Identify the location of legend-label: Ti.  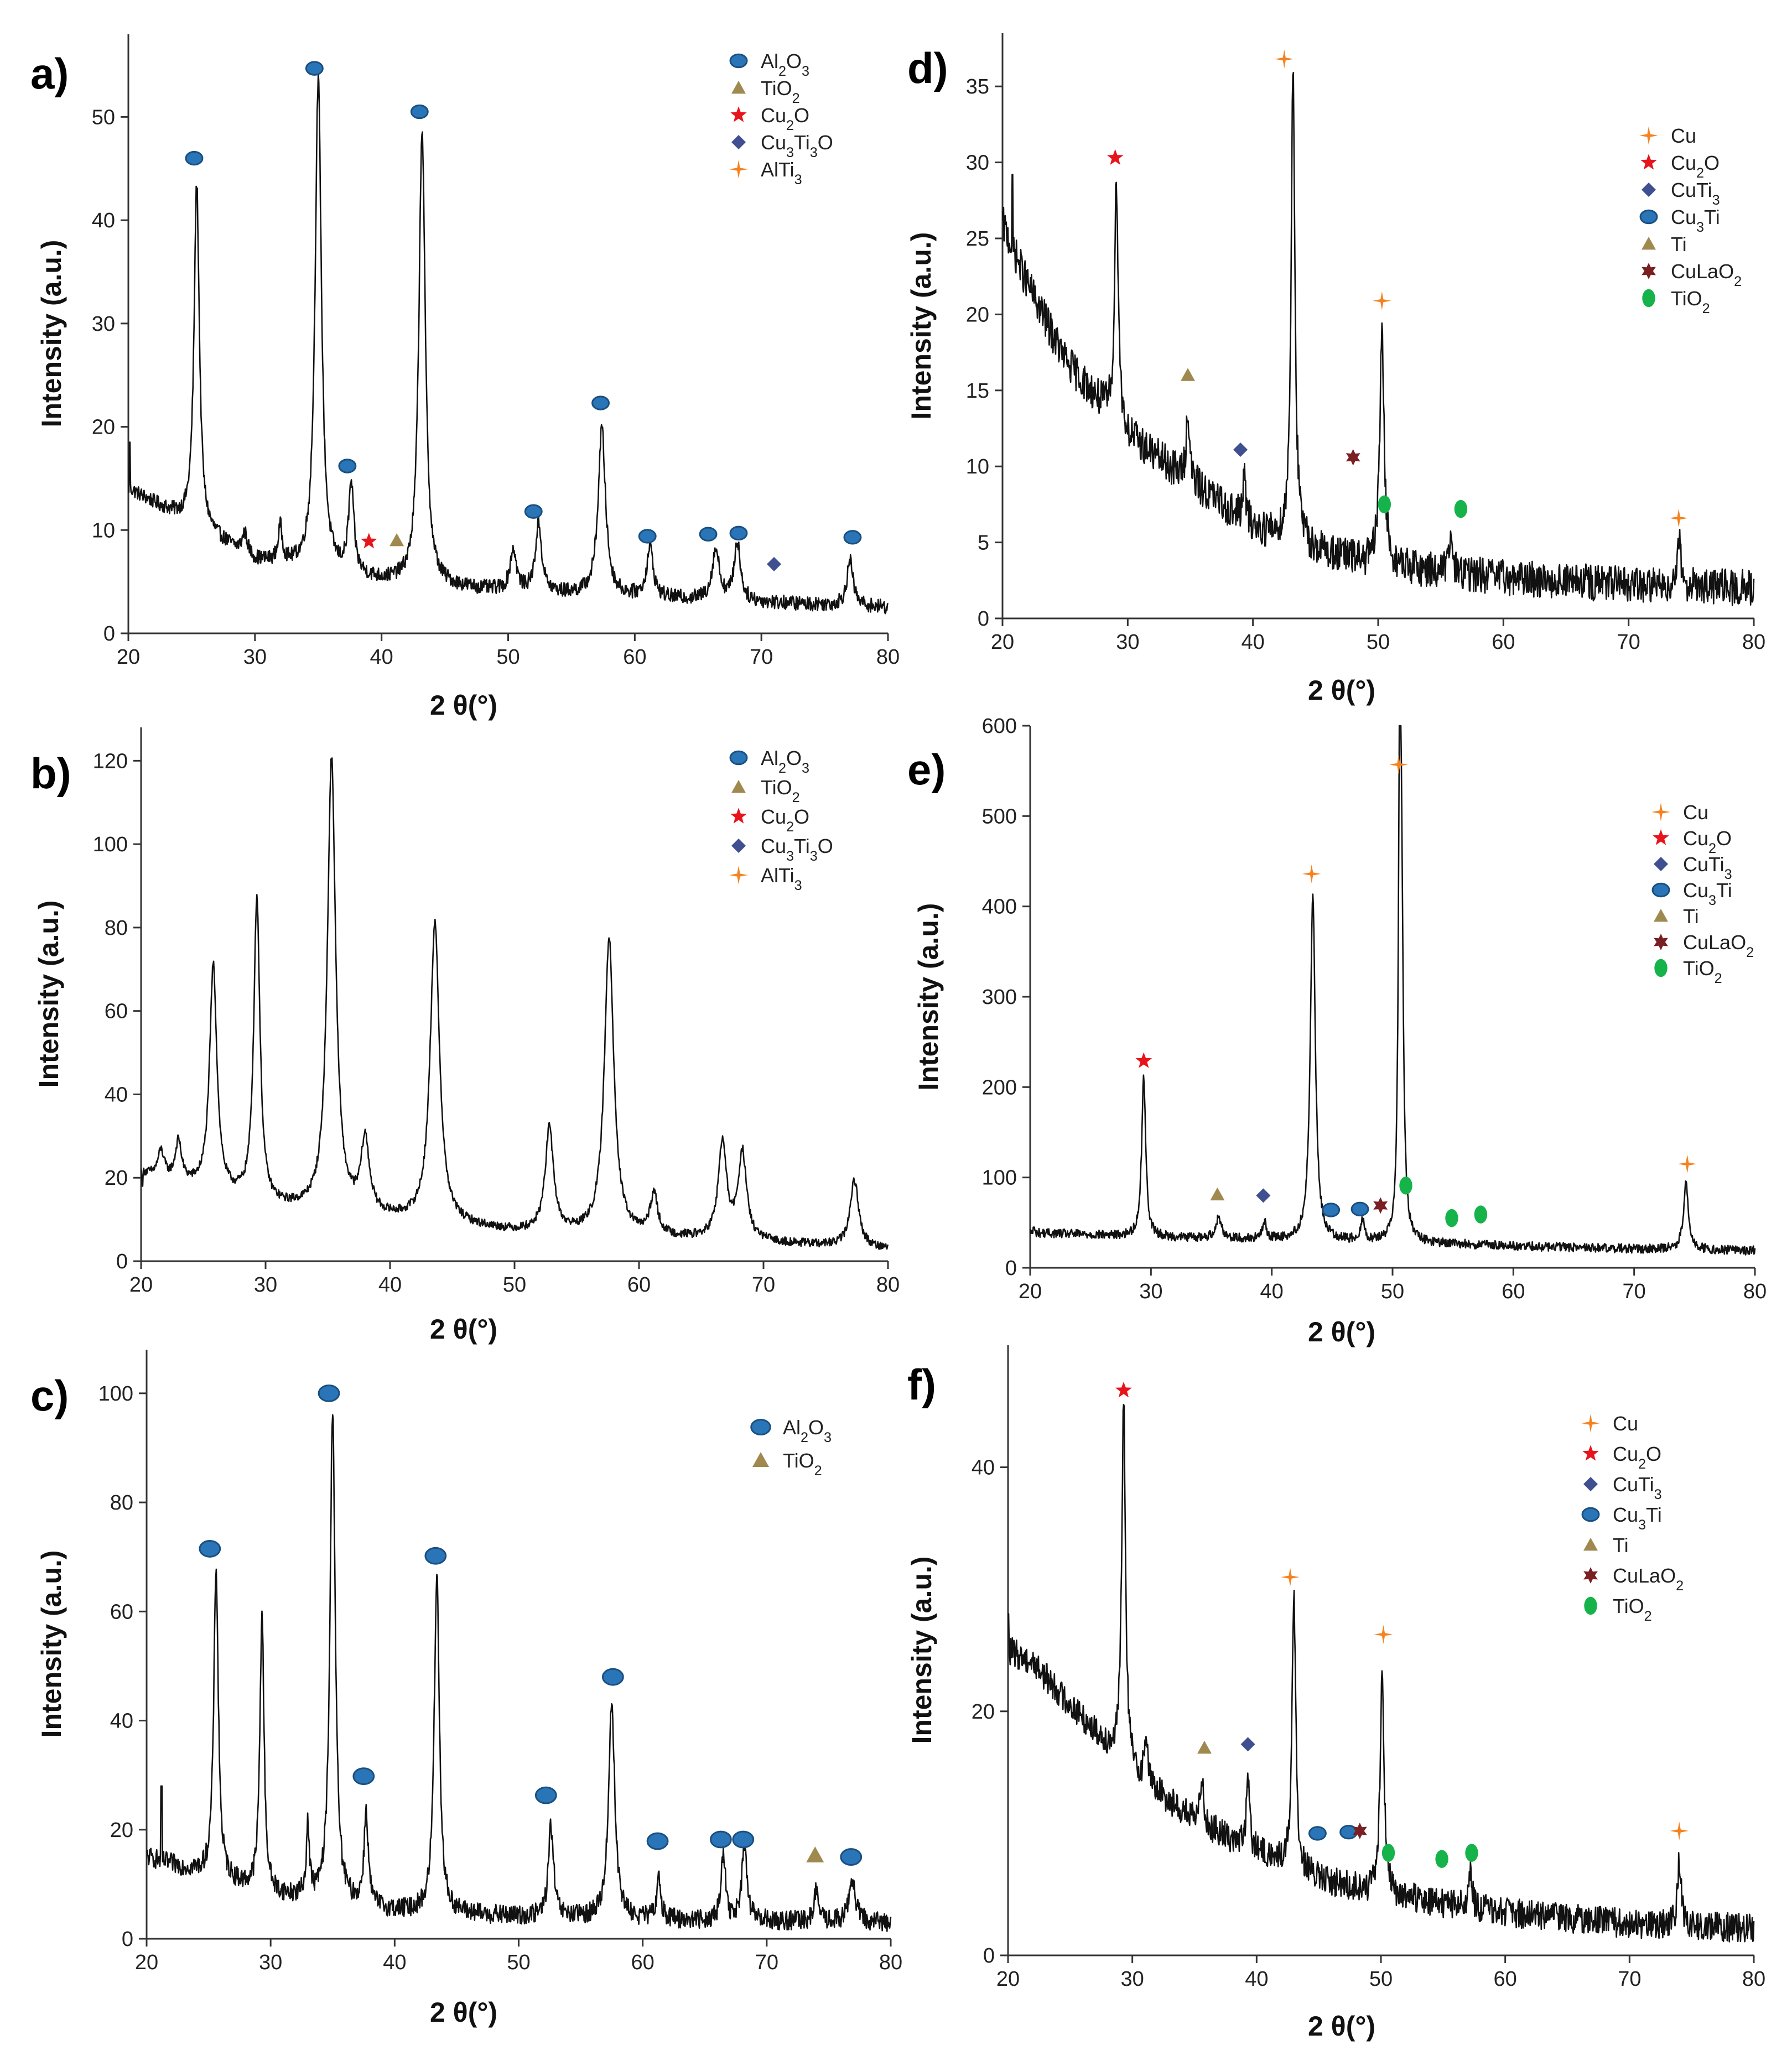
(1679, 244).